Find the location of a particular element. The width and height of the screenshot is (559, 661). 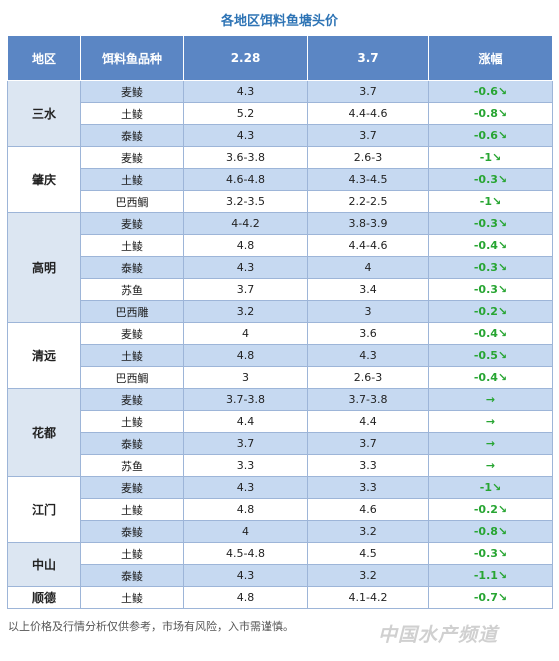

price-cell: 3.4 is located at coordinates (368, 289).